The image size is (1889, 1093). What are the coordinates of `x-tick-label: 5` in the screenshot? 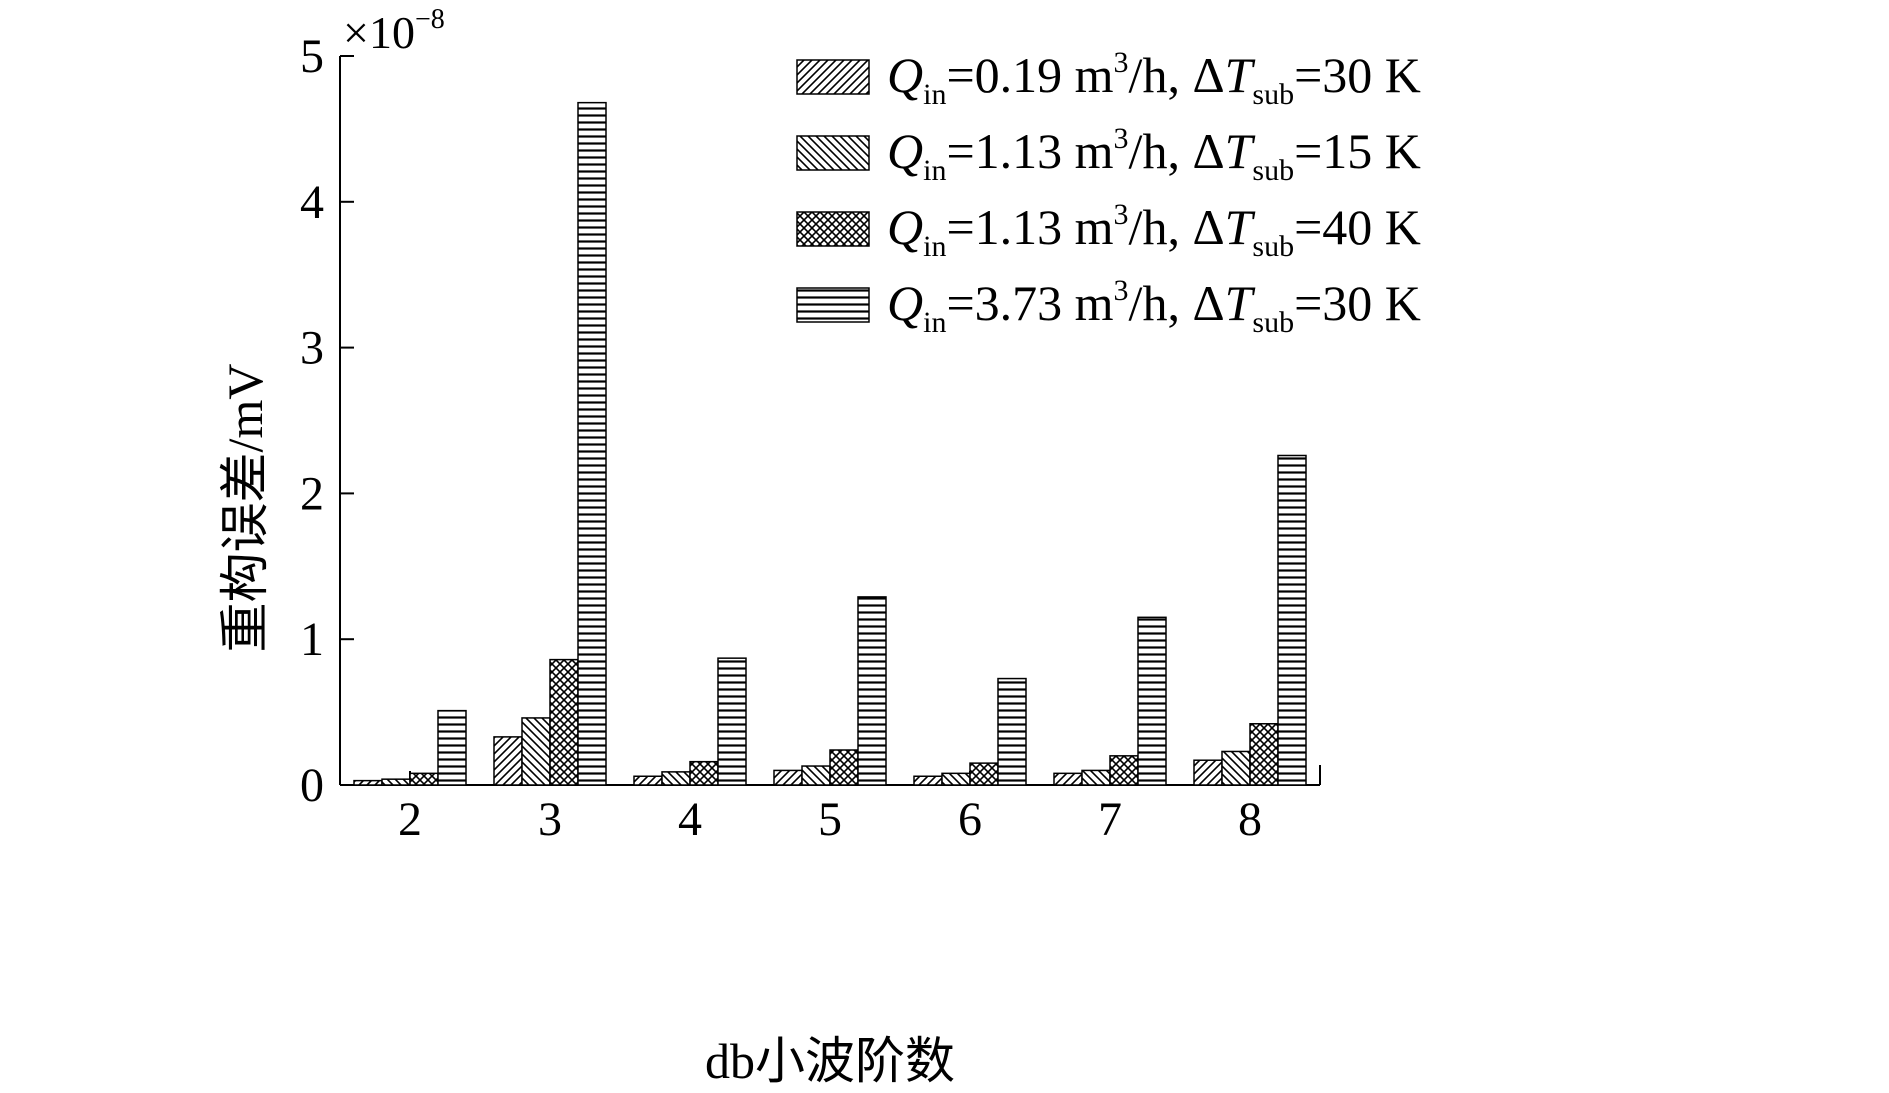 It's located at (830, 819).